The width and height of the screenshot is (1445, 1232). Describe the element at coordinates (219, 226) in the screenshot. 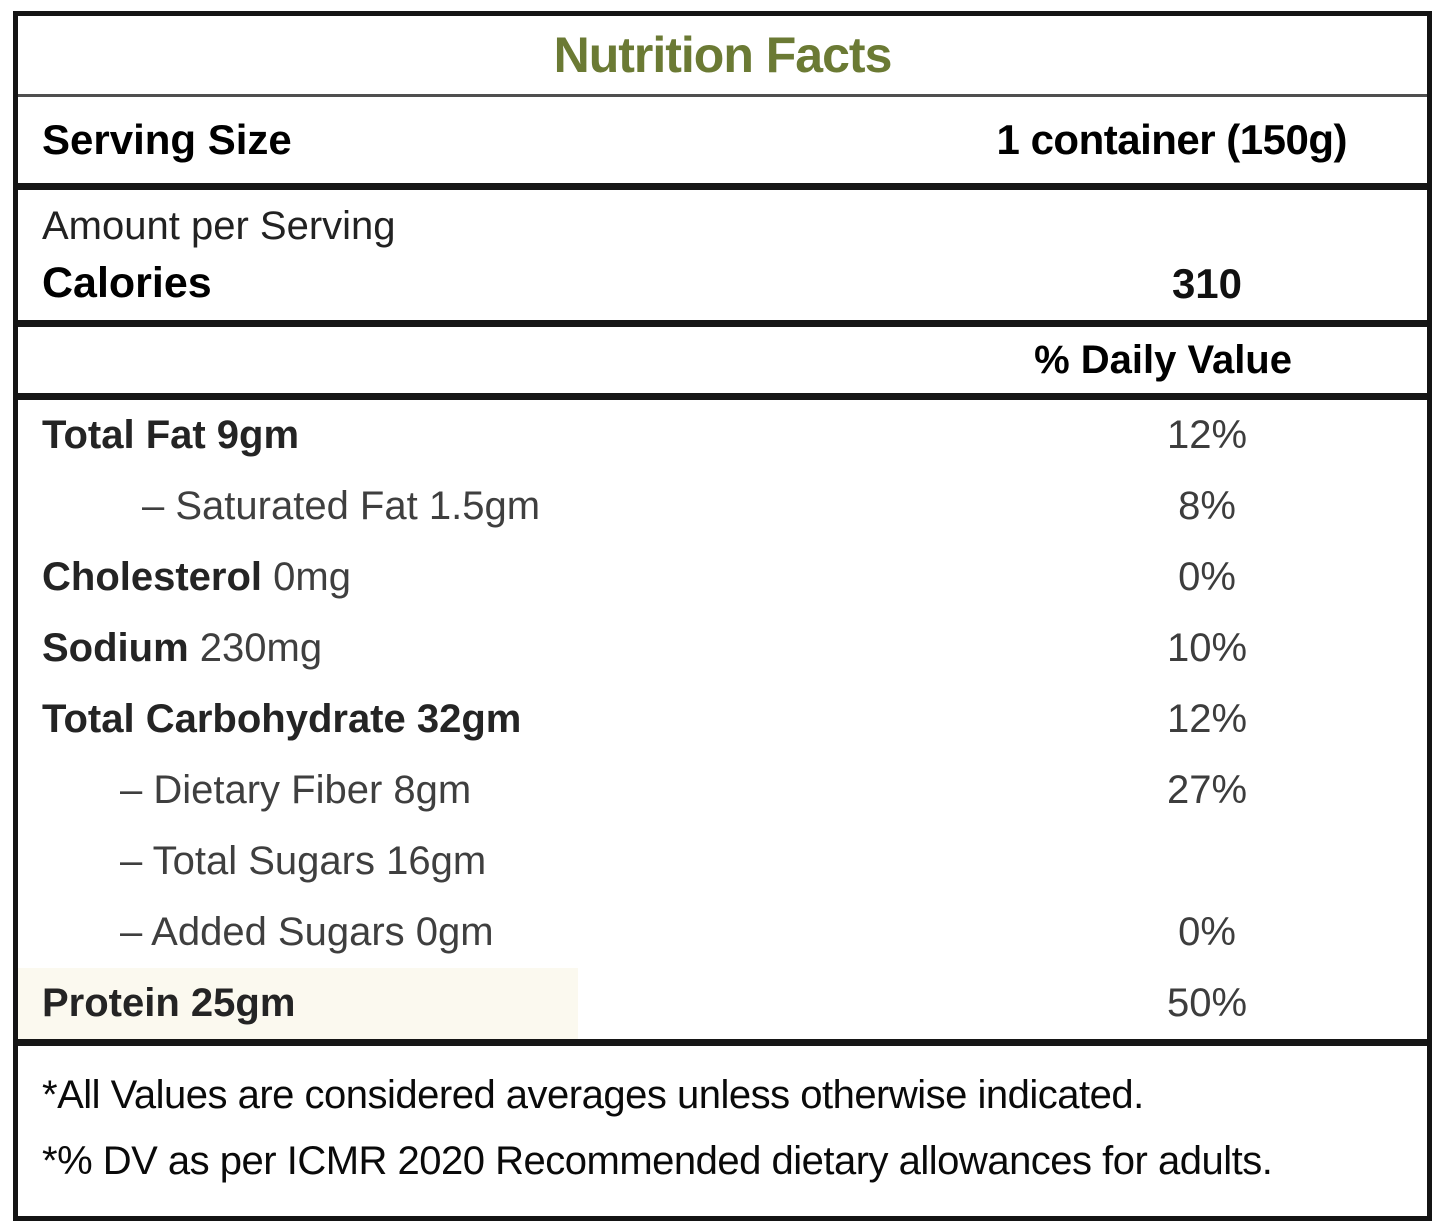

I see `amount-per-serving-heading: Amount per Serving` at that location.